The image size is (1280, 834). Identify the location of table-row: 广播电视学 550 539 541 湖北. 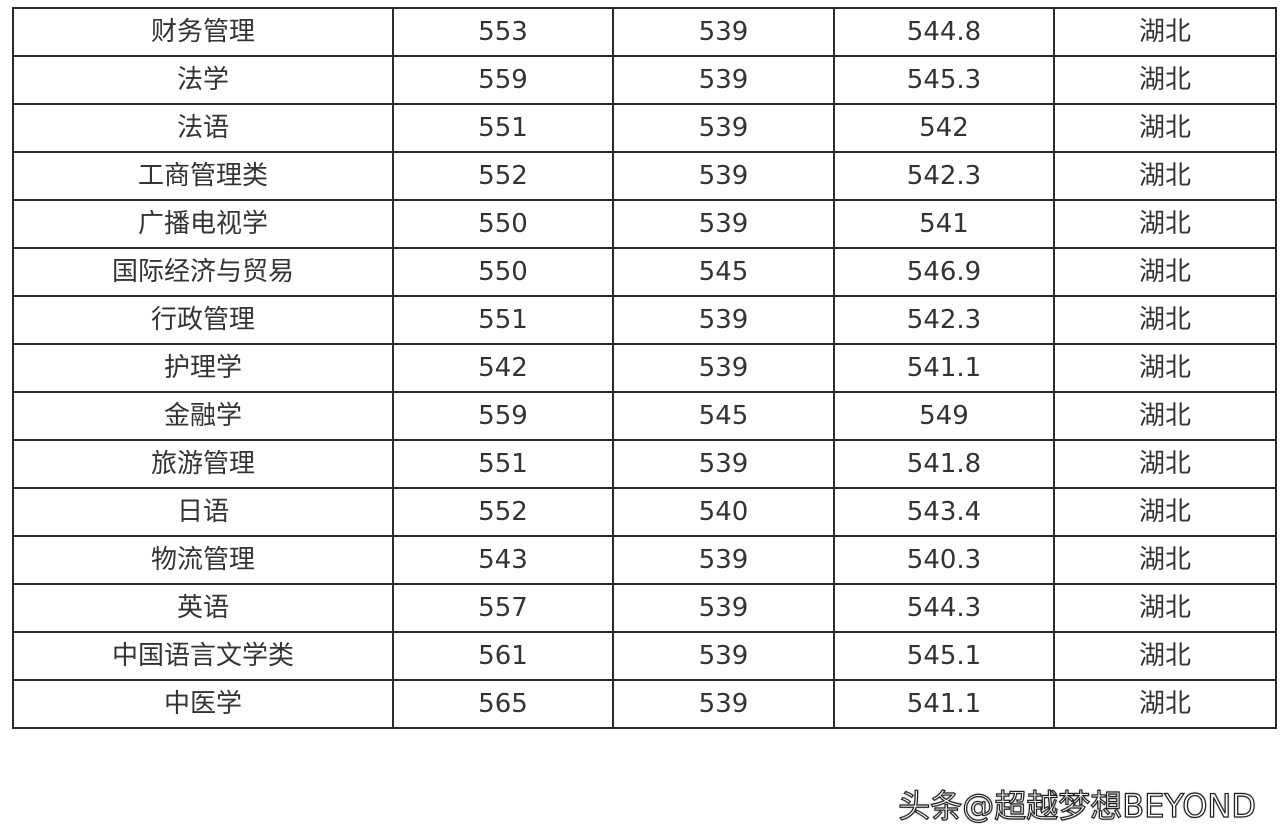
(644, 224).